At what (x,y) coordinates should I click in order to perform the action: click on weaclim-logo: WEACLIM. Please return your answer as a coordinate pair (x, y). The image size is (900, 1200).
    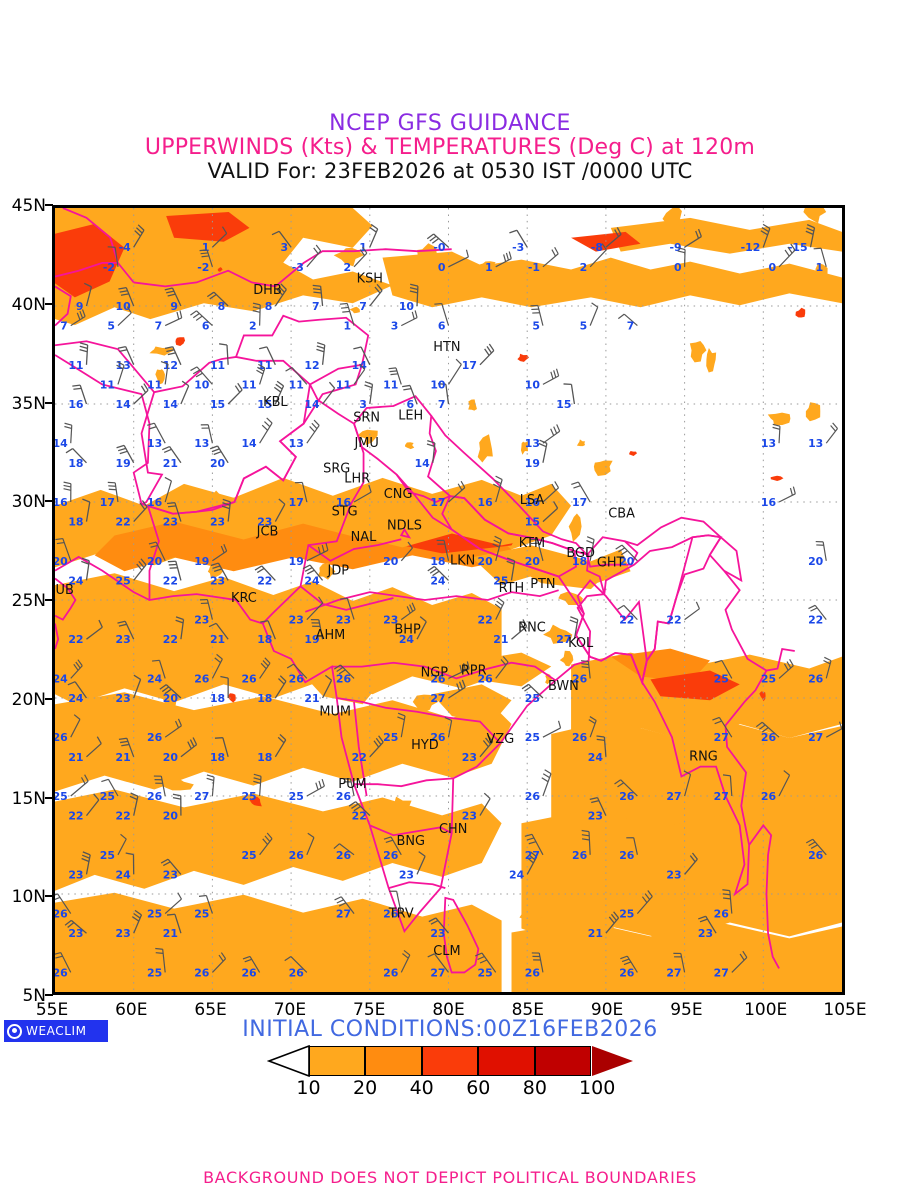
    Looking at the image, I should click on (56, 1031).